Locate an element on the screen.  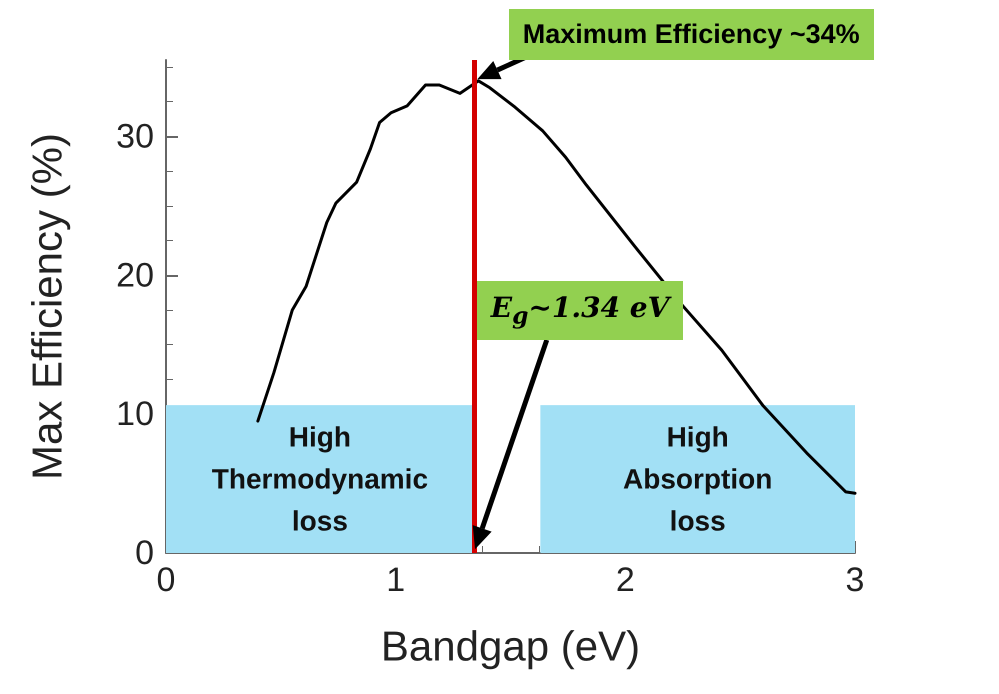
y-tick-label: 20 is located at coordinates (135, 275).